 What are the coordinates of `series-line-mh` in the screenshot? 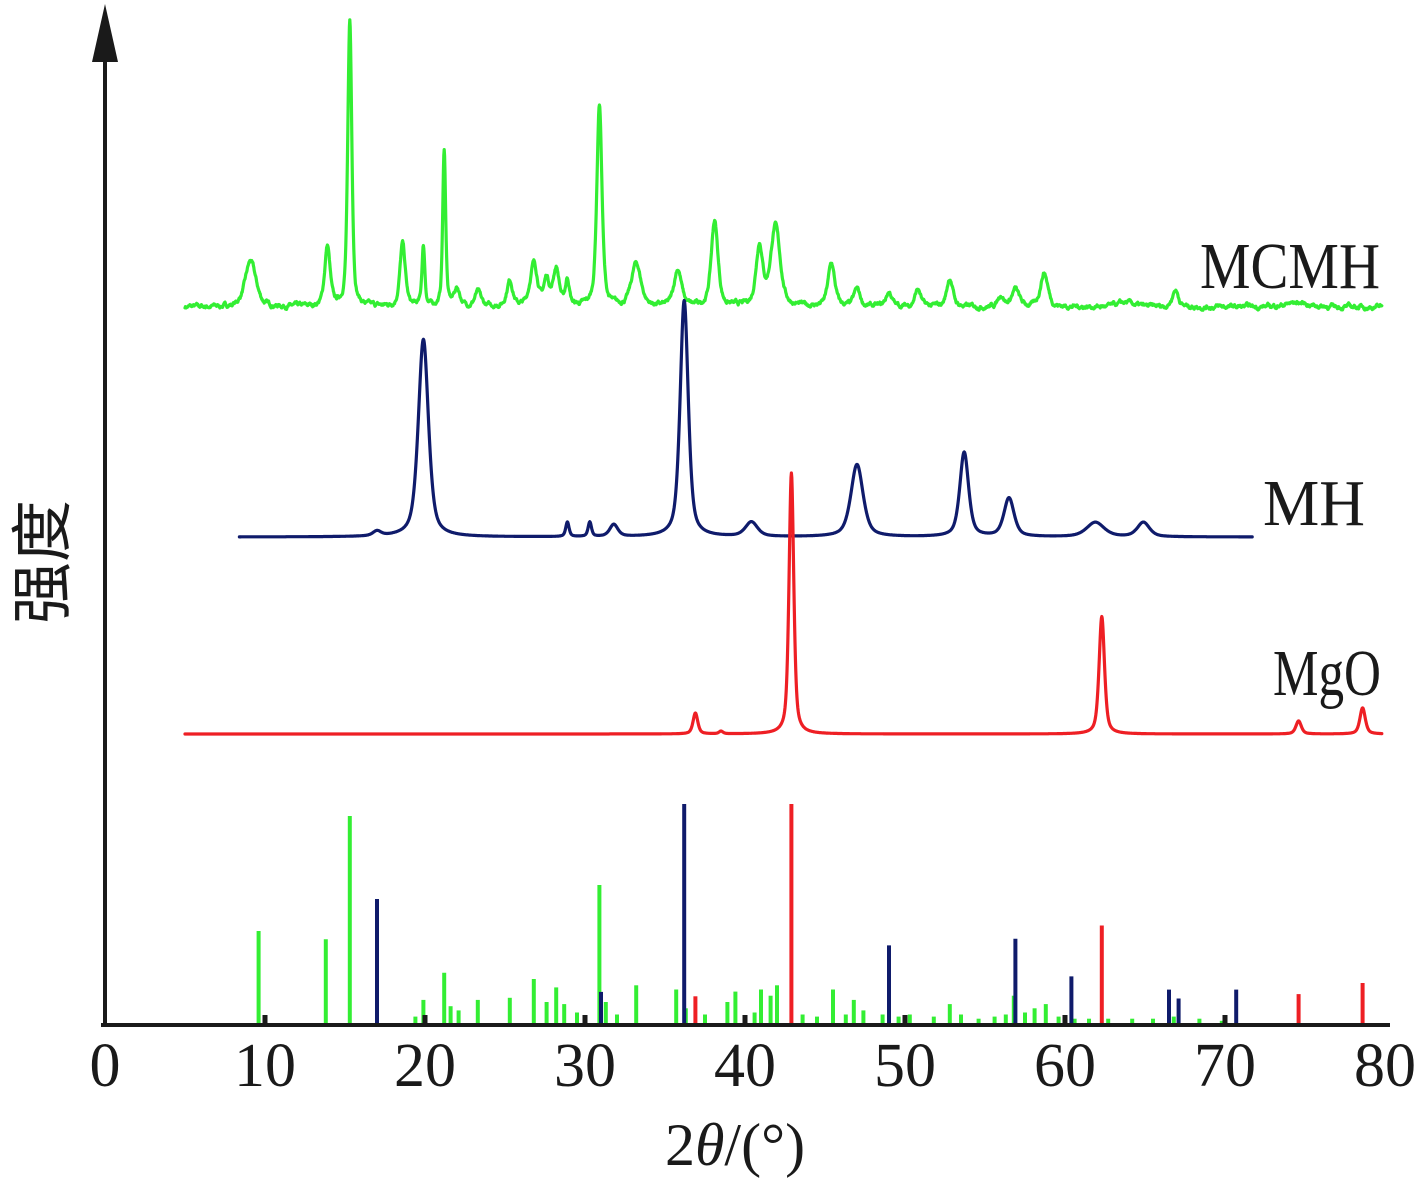 It's located at (745, 418).